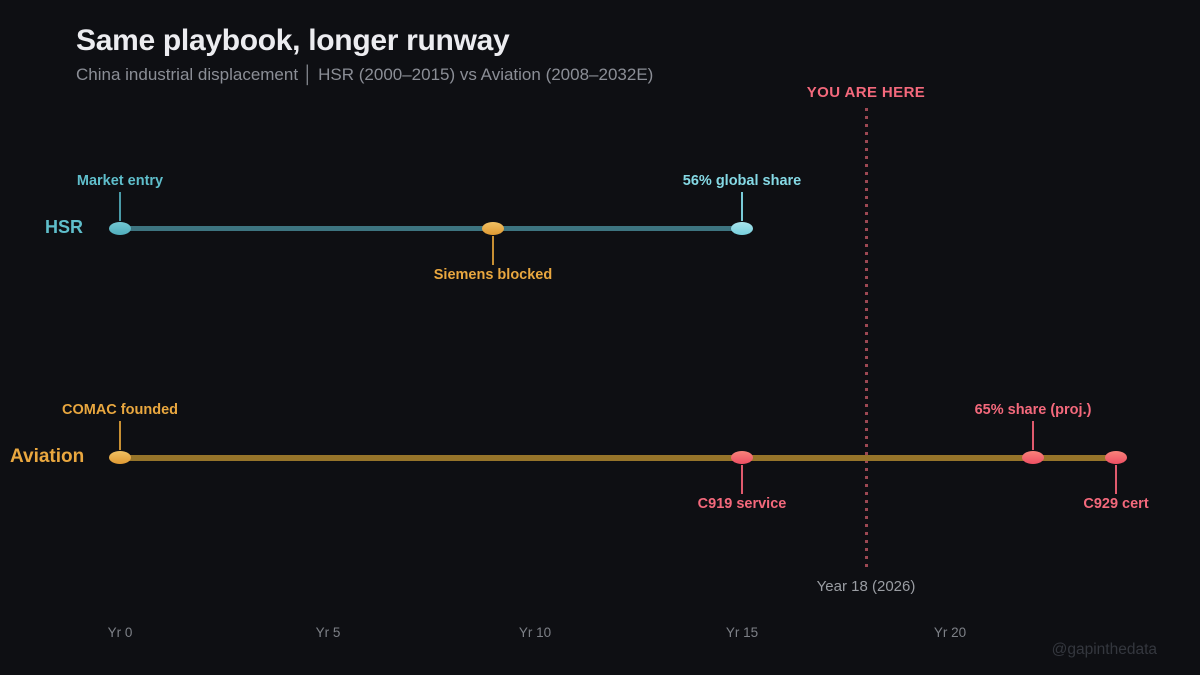 The height and width of the screenshot is (675, 1200). What do you see at coordinates (328, 632) in the screenshot?
I see `x-axis-tick-yr5: Yr 5` at bounding box center [328, 632].